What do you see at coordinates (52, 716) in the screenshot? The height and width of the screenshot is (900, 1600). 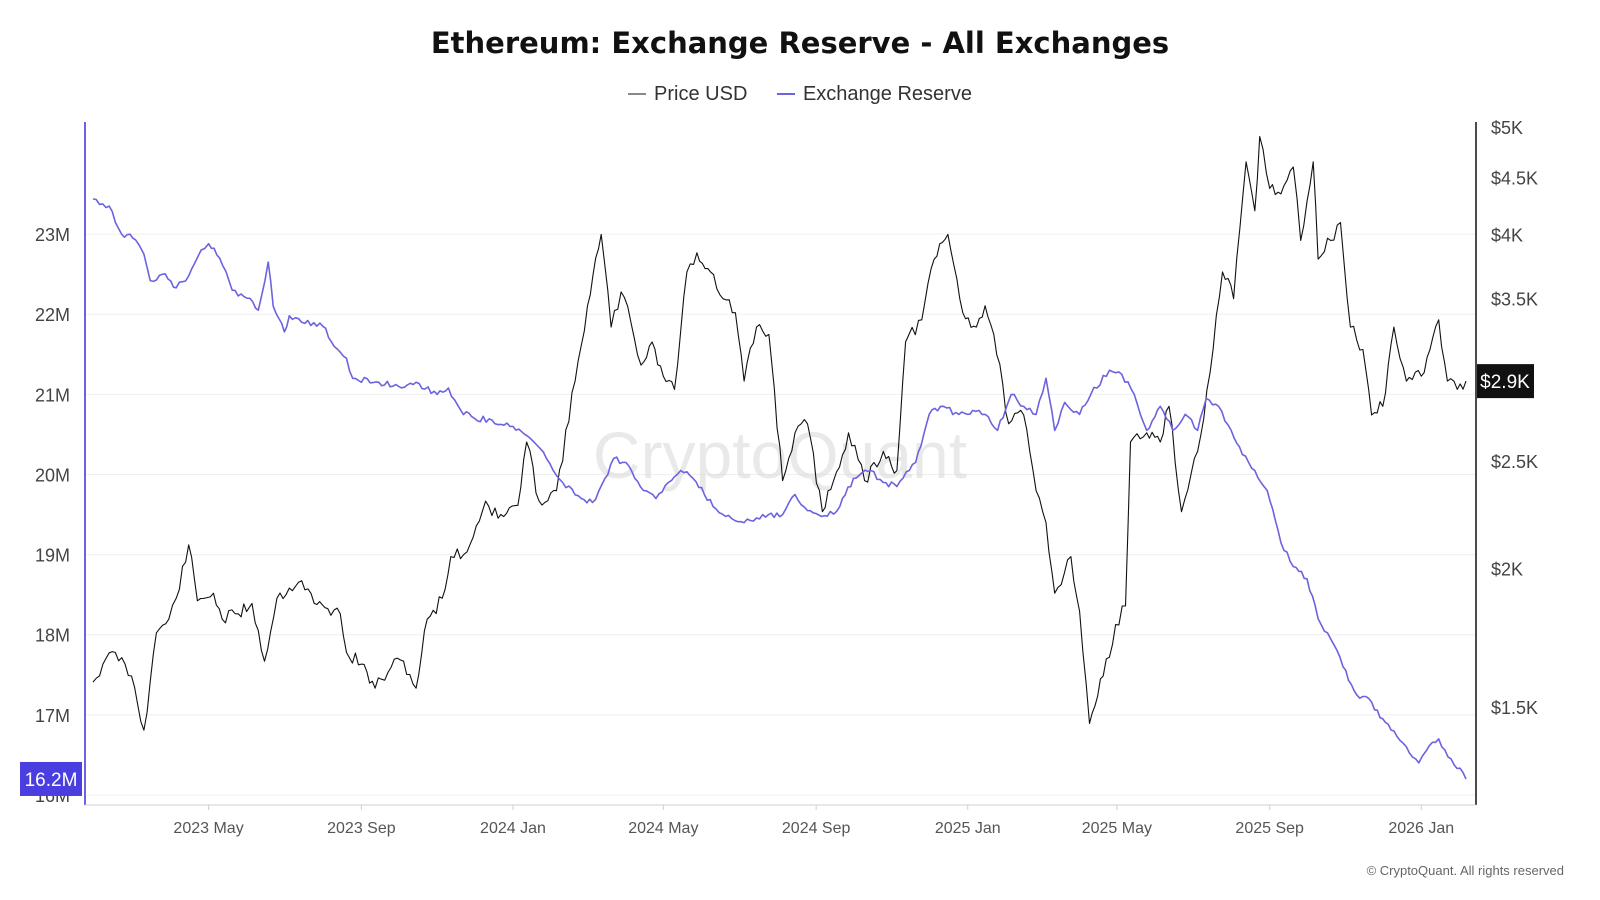 I see `left-tick-label: 17M` at bounding box center [52, 716].